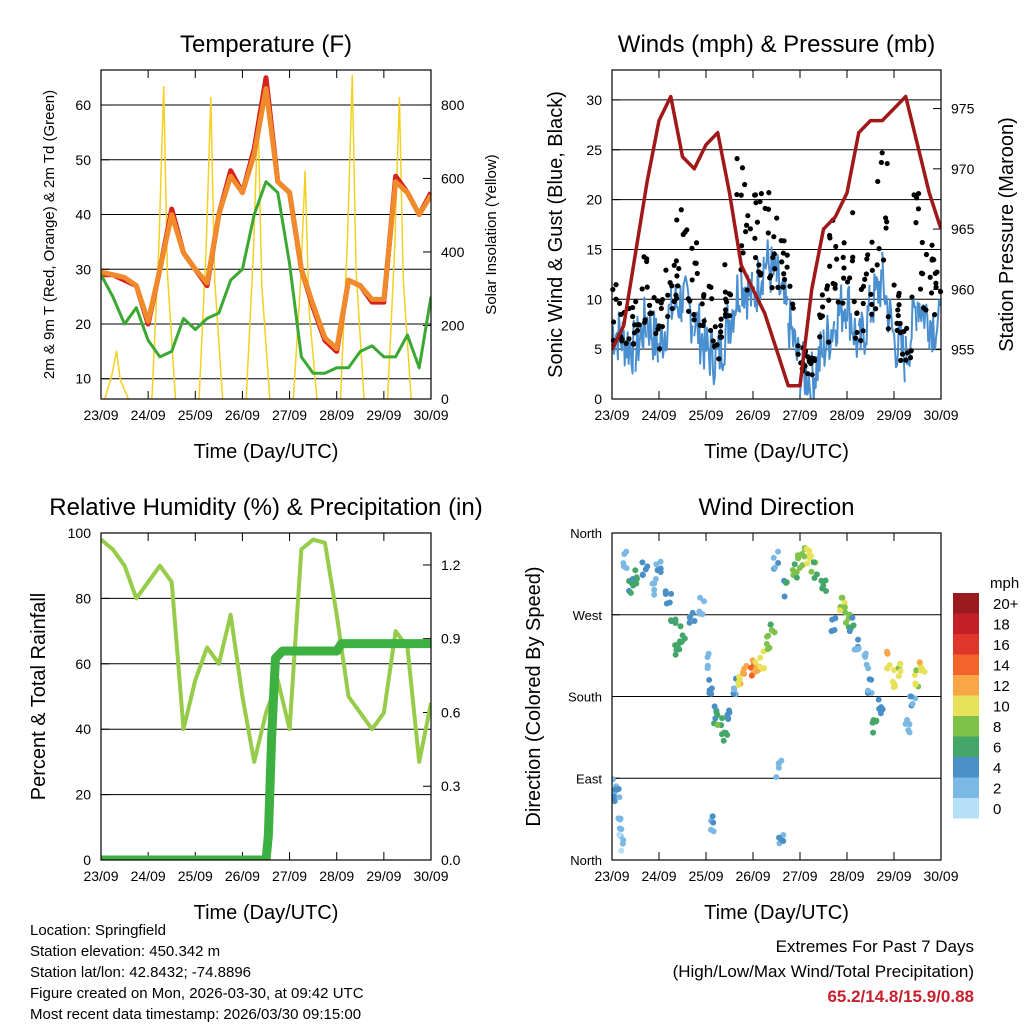  I want to click on extremes-title: Extremes For Past 7 Days, so click(874, 946).